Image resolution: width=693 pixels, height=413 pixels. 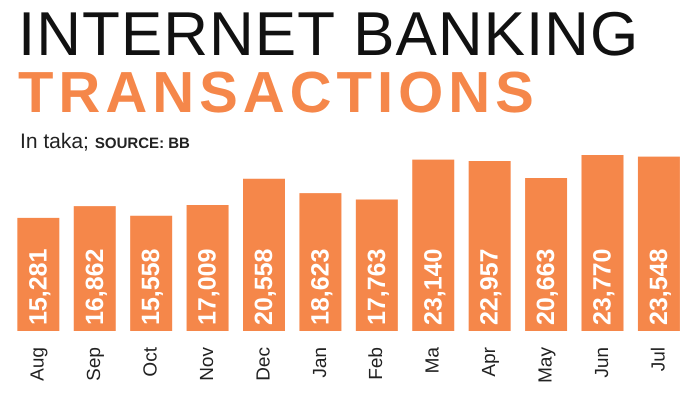 What do you see at coordinates (377, 363) in the screenshot?
I see `x-tick-label: Feb` at bounding box center [377, 363].